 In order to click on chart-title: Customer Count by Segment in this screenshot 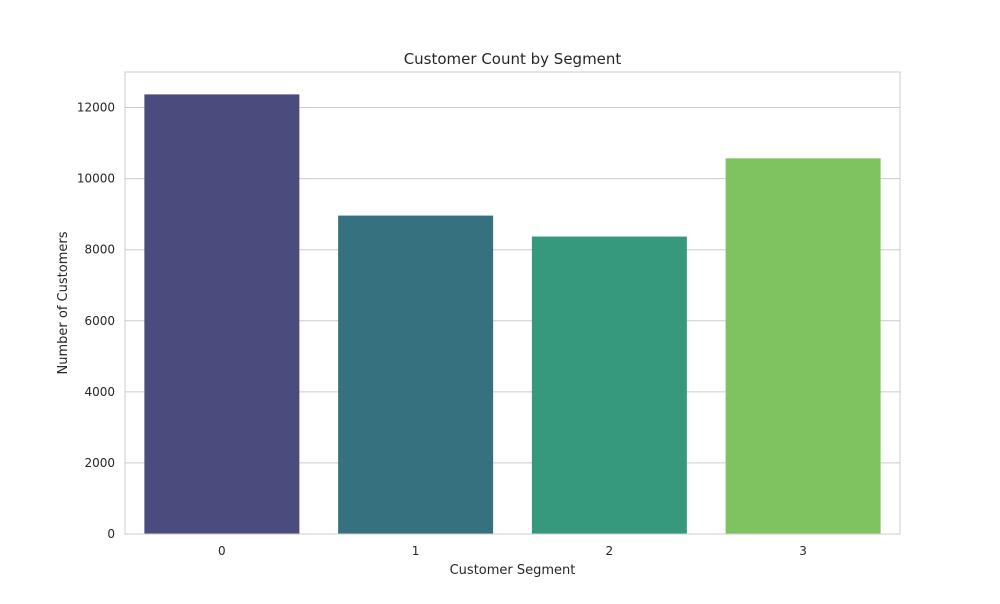, I will do `click(513, 59)`.